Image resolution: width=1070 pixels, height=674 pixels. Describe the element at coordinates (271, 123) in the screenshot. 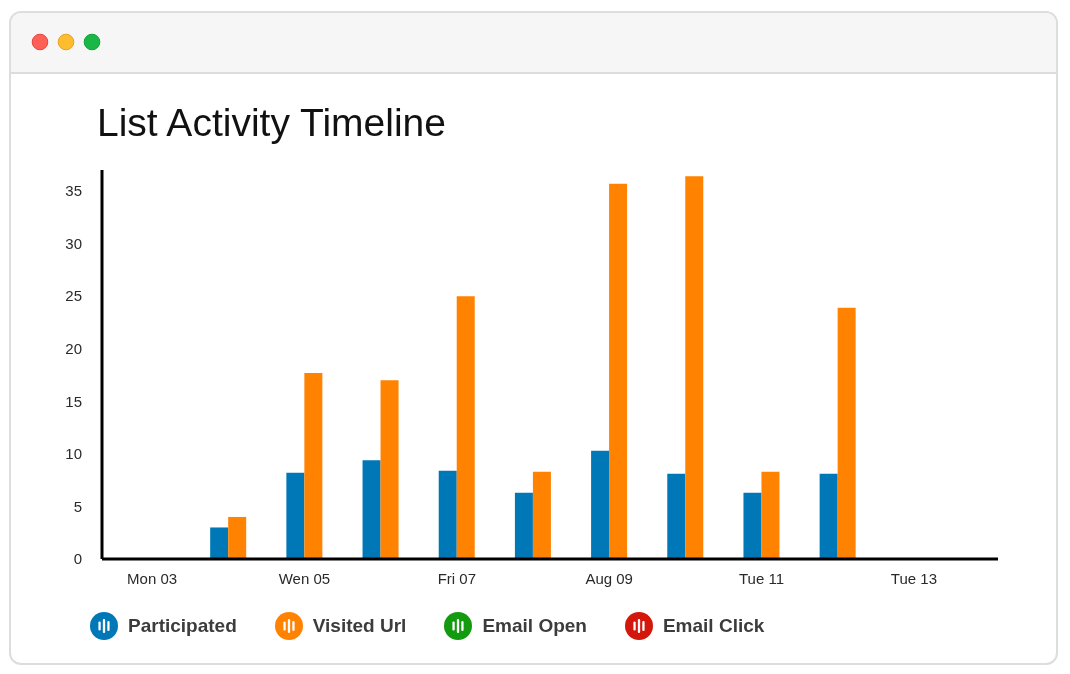

I see `chart-title: List Activity Timeline` at that location.